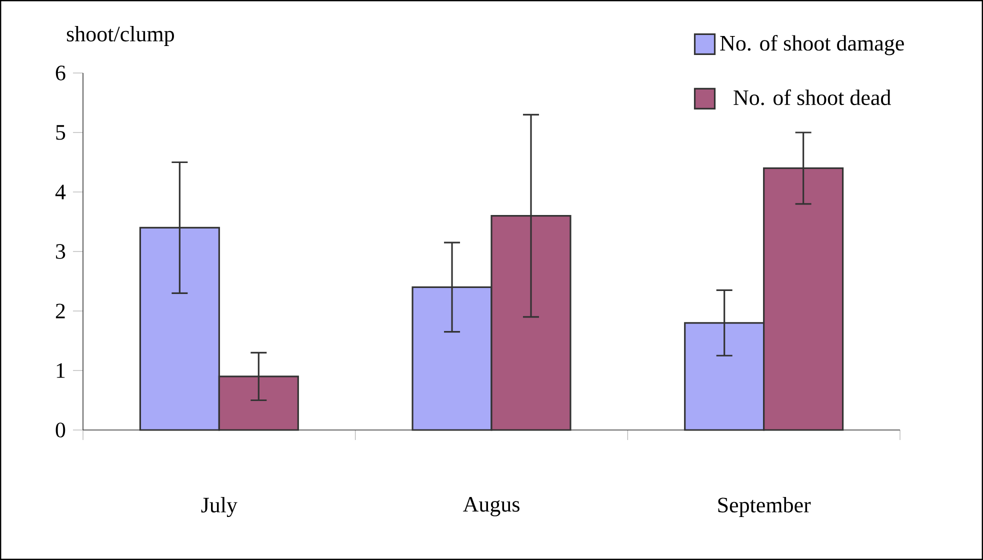 The height and width of the screenshot is (560, 983). What do you see at coordinates (60, 192) in the screenshot?
I see `y-tick-label: 4` at bounding box center [60, 192].